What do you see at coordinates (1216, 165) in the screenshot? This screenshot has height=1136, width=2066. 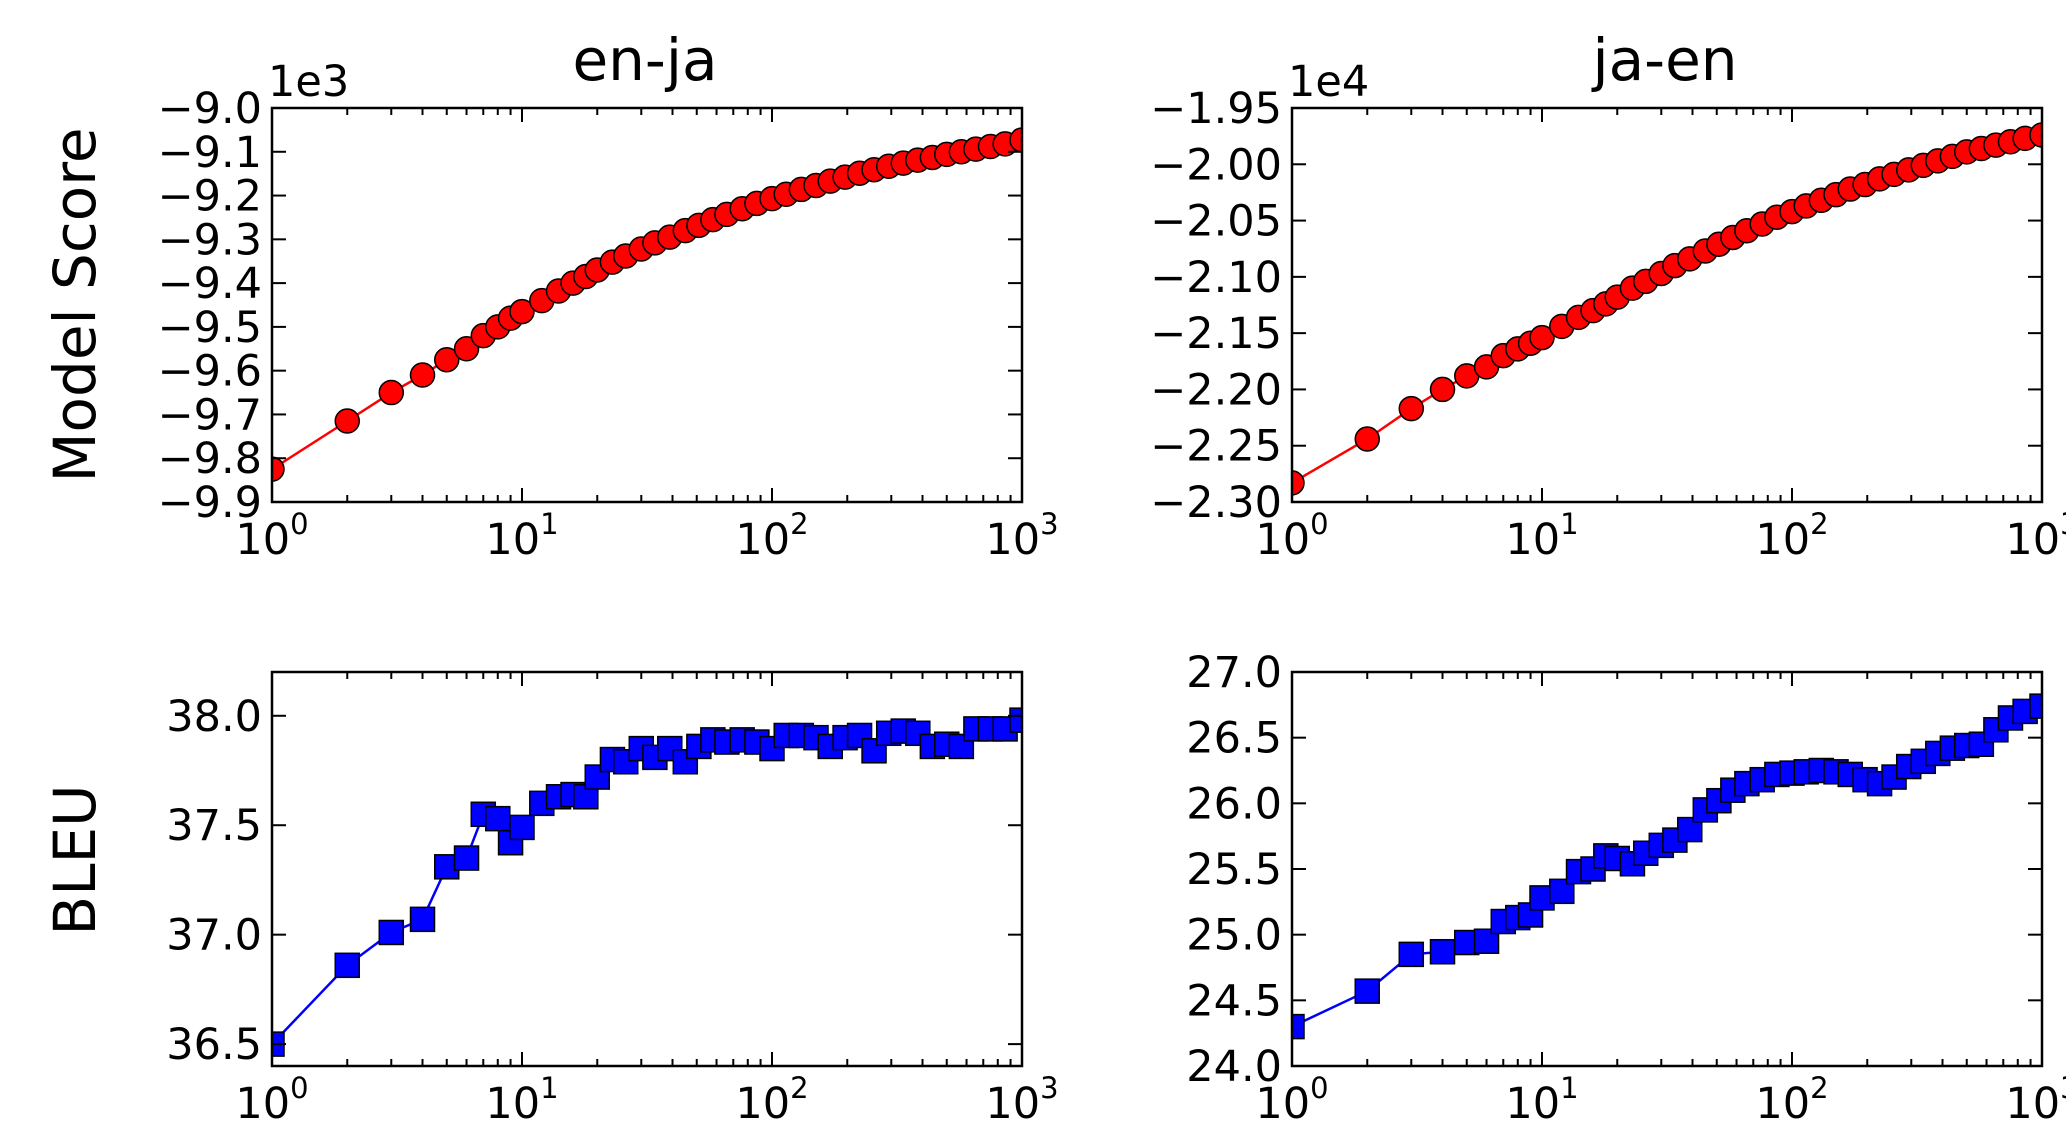 I see `y-tick-label: −2.00` at bounding box center [1216, 165].